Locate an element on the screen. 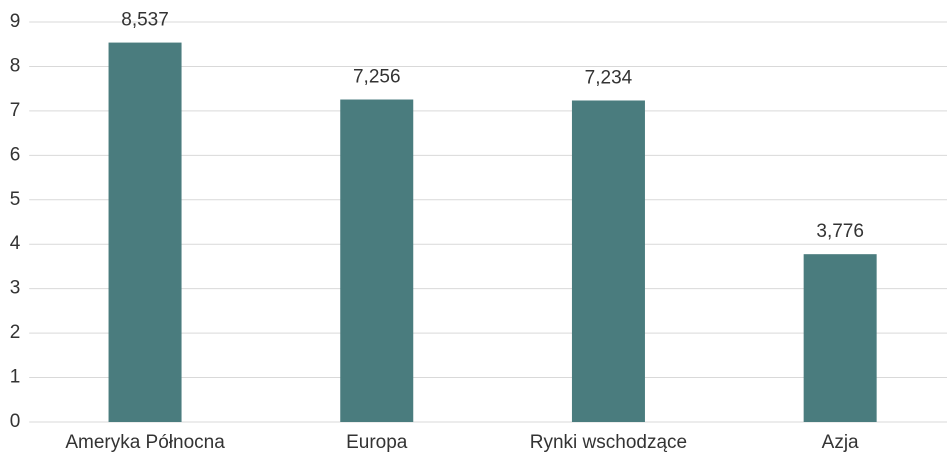 This screenshot has width=947, height=455. x-tick-label: Azja is located at coordinates (840, 442).